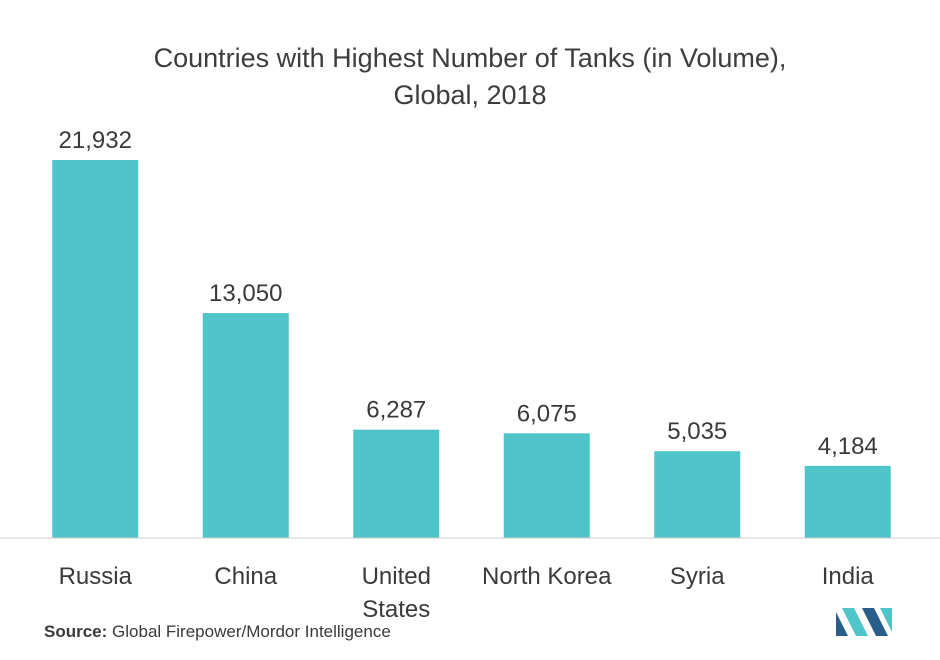 The image size is (940, 660). I want to click on category-label: India, so click(848, 576).